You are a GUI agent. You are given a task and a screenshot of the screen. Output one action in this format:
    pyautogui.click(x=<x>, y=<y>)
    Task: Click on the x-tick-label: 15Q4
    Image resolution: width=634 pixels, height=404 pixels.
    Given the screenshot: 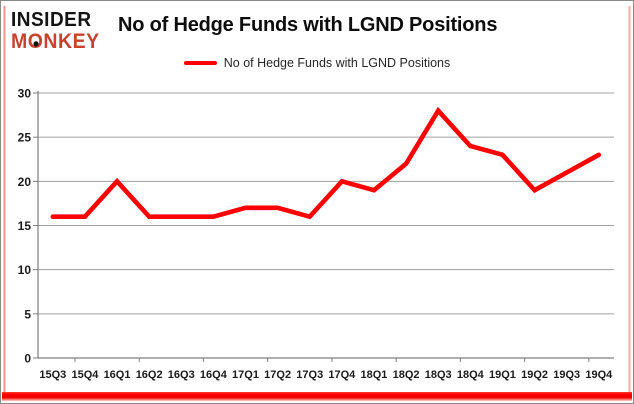 What is the action you would take?
    pyautogui.click(x=85, y=375)
    